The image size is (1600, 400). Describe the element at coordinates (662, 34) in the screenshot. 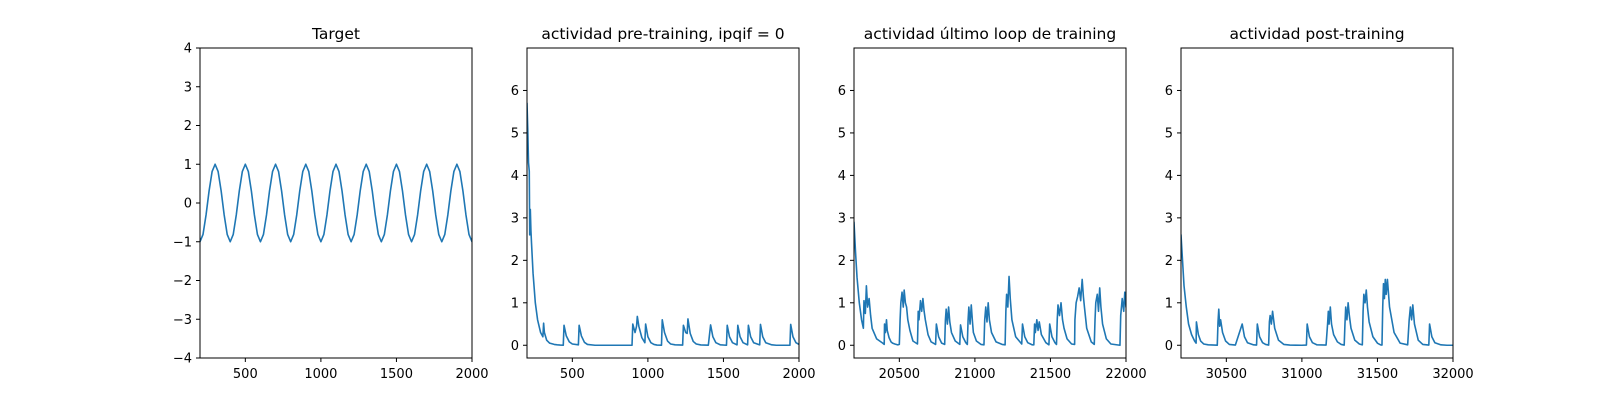

I see `chart-title: actividad pre-training, ipqif = 0` at that location.